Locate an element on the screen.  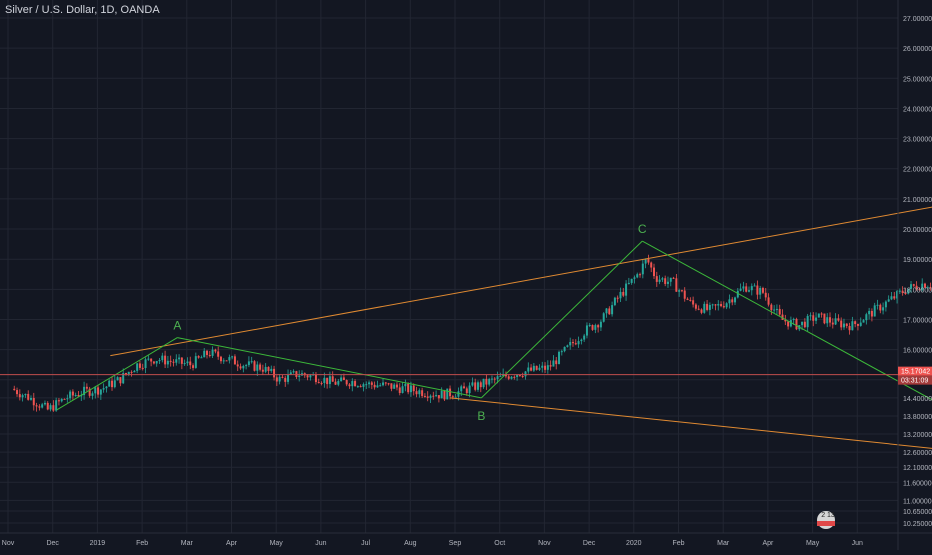
x-tick-label: Dec is located at coordinates (52, 543).